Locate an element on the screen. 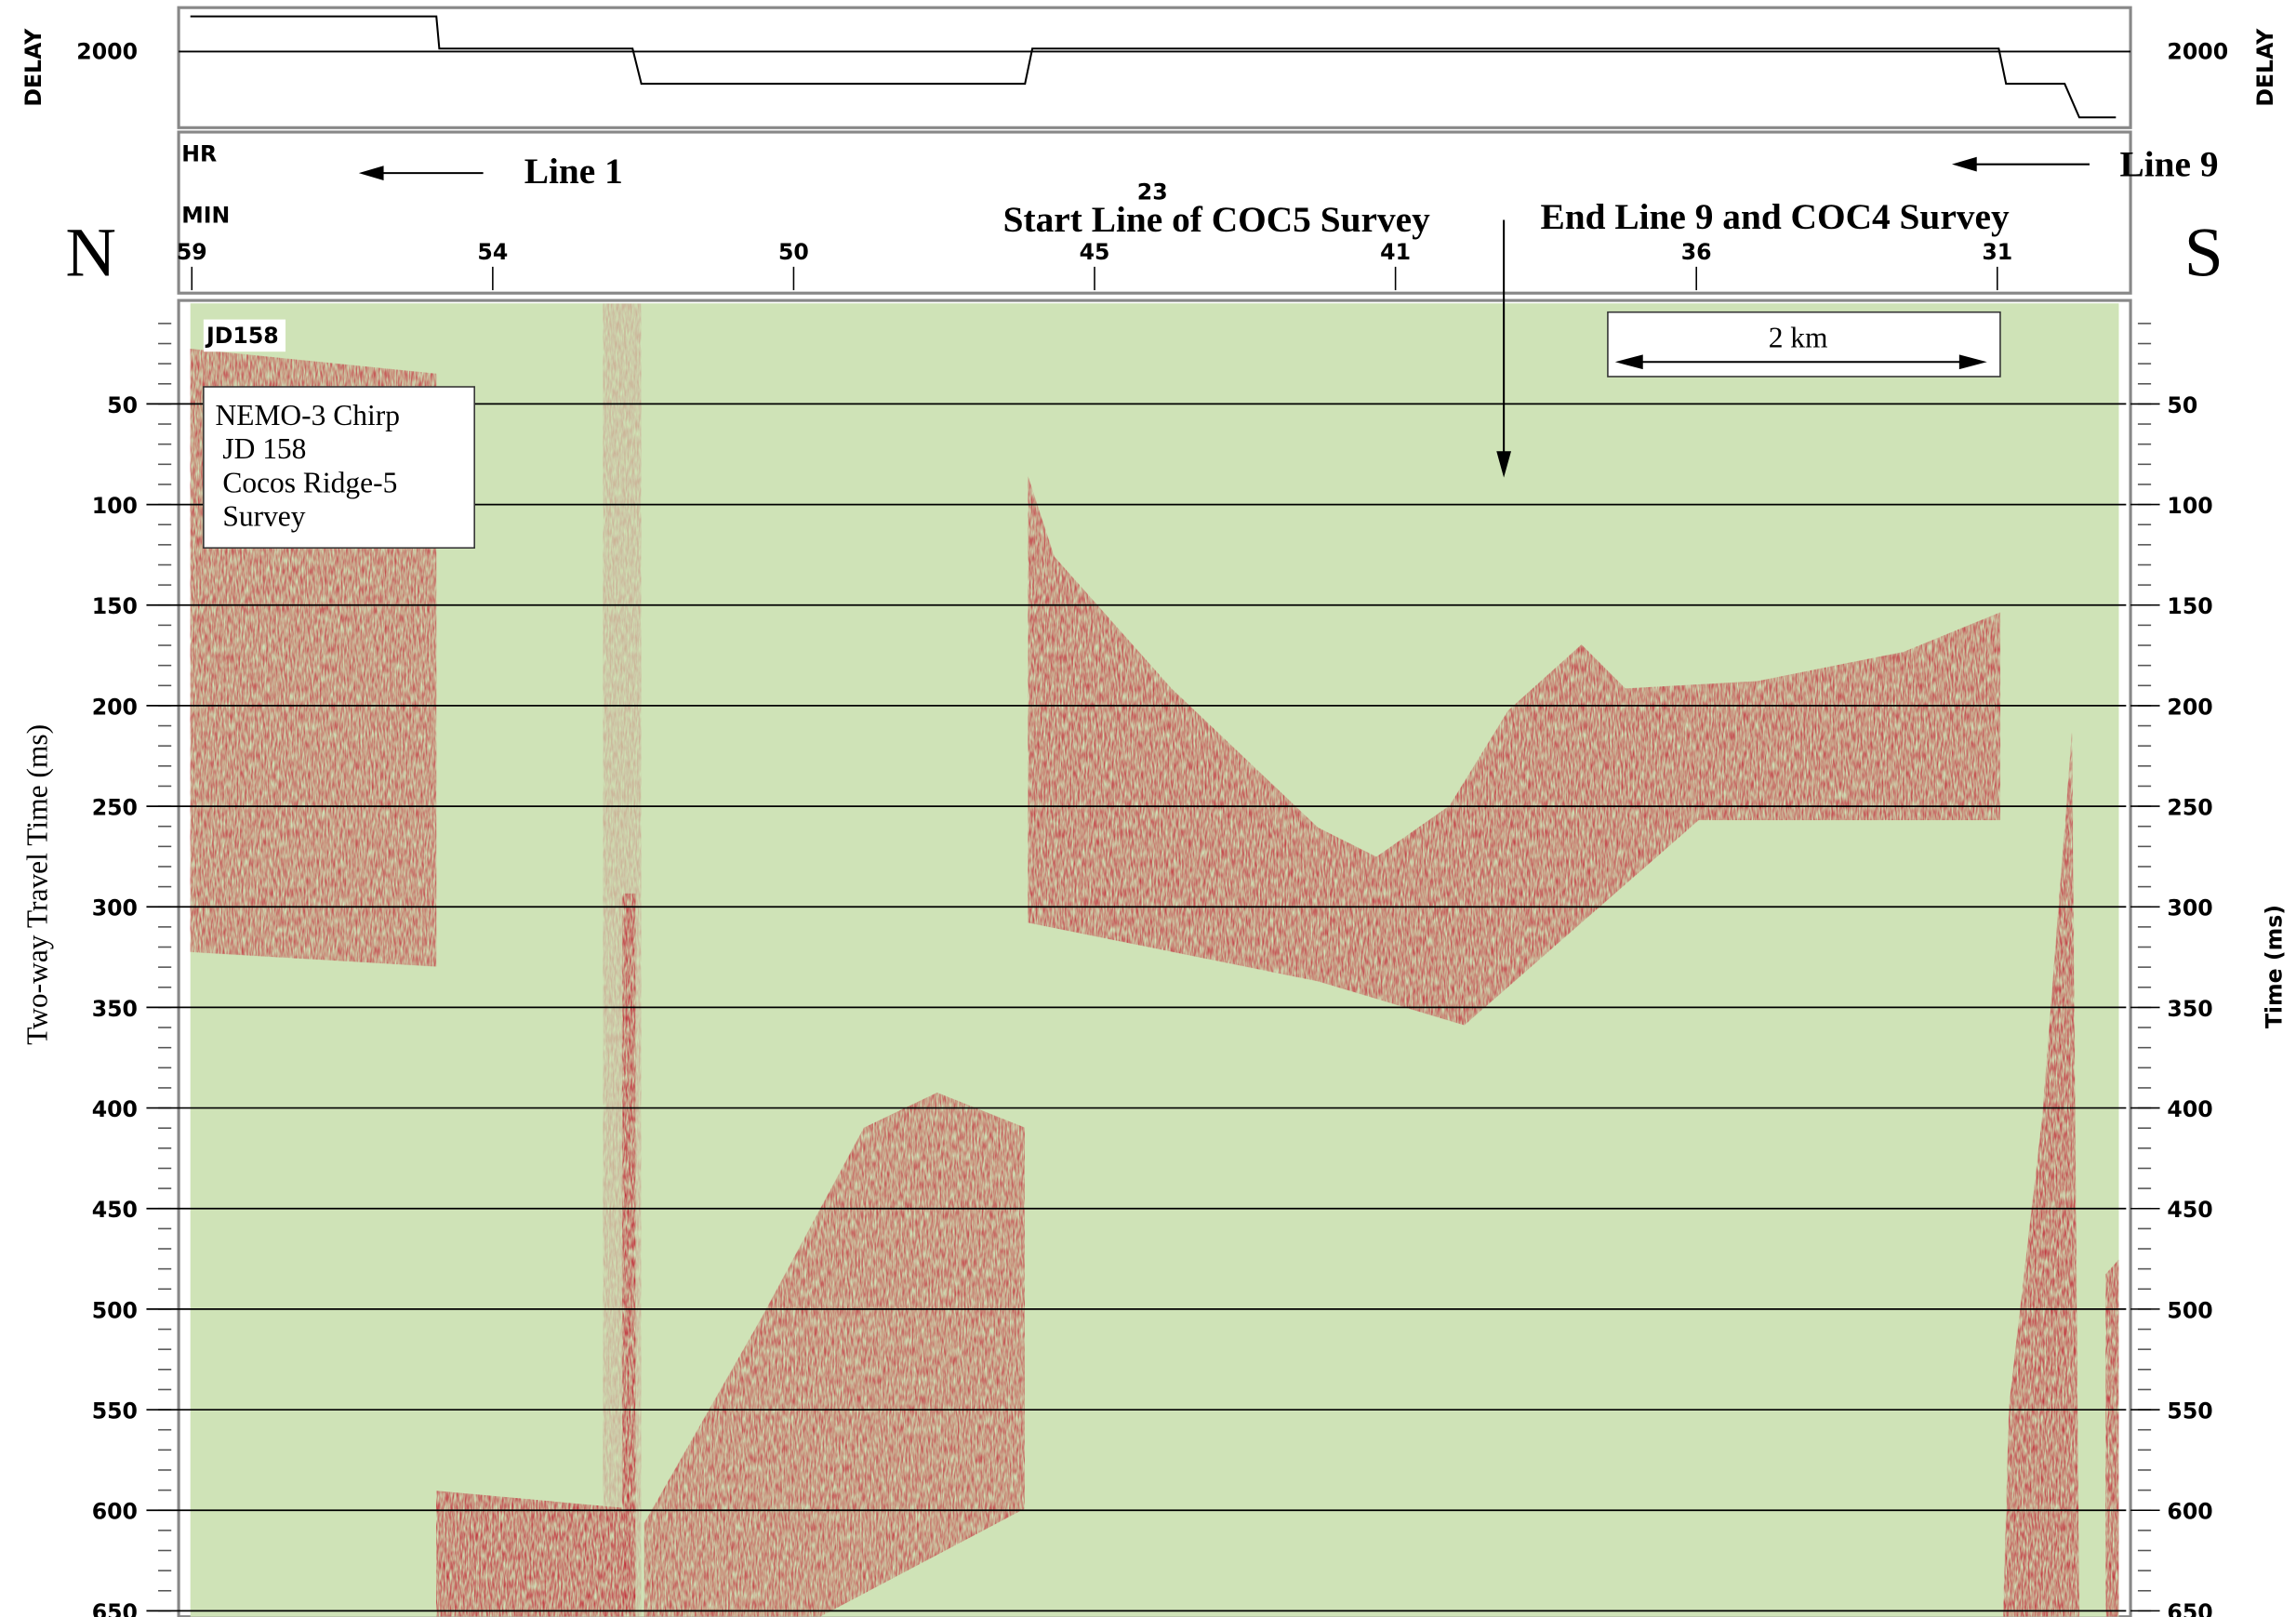 This screenshot has height=1617, width=2296. noise-band is located at coordinates (622, 960).